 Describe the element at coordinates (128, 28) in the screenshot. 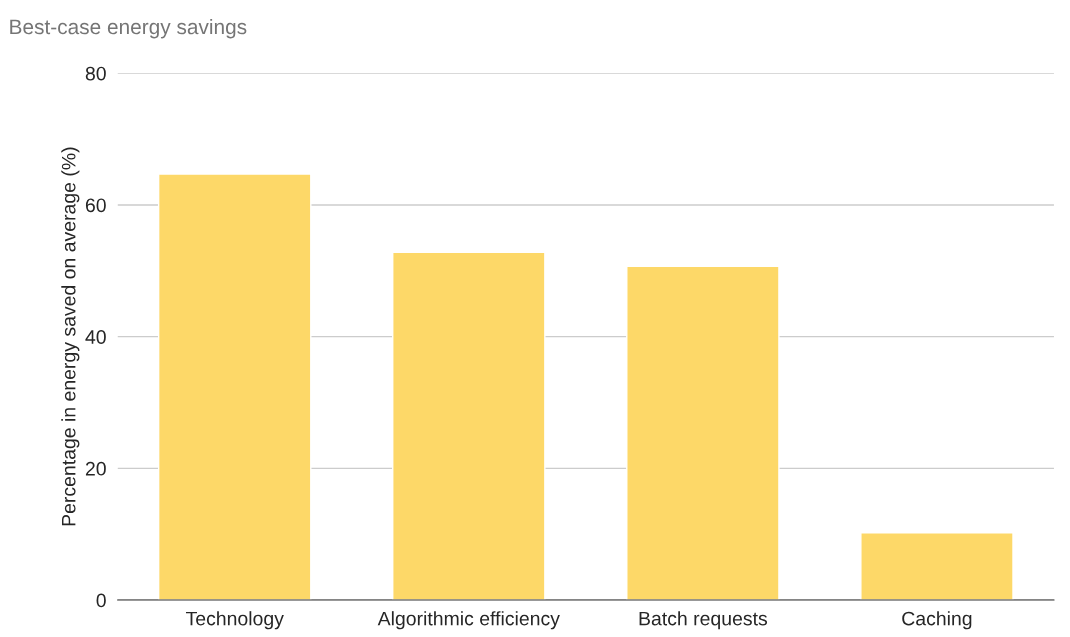

I see `chart-title: Best-case energy savings` at that location.